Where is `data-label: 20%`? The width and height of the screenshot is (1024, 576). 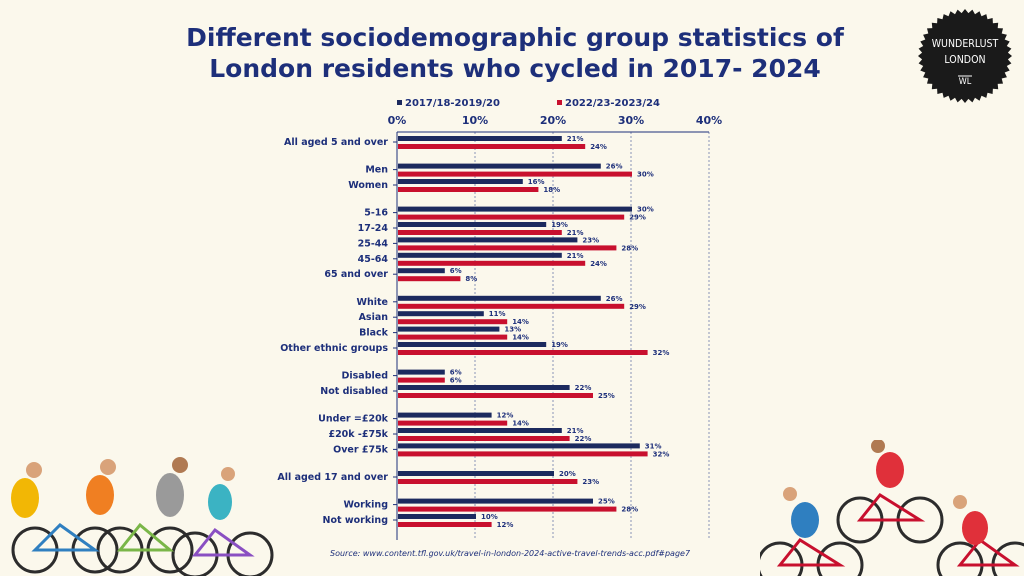
data-label: 20% is located at coordinates (567, 474).